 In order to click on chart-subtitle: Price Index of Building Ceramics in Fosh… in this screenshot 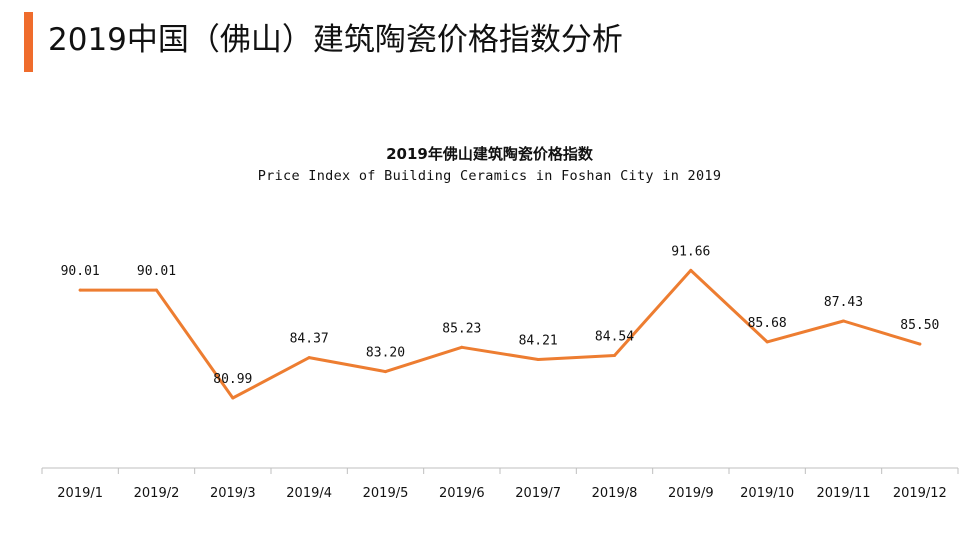, I will do `click(489, 176)`.